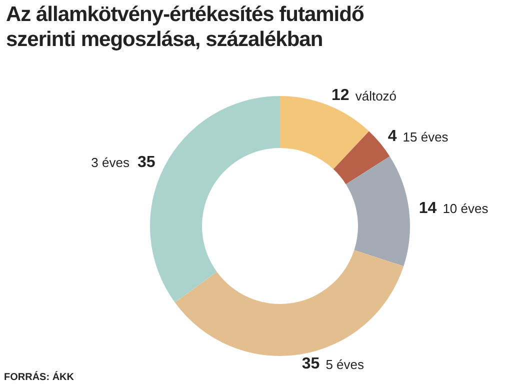  I want to click on text: FORRÁS: ÁKK, so click(39, 377).